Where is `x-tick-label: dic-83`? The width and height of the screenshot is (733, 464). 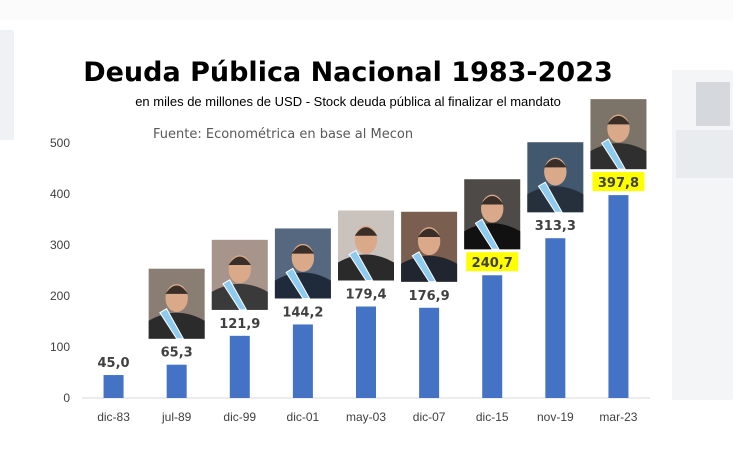 x-tick-label: dic-83 is located at coordinates (113, 417).